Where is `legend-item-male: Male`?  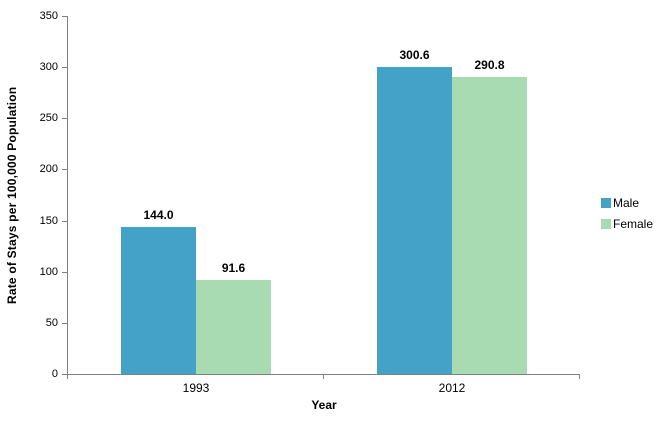 legend-item-male: Male is located at coordinates (627, 202).